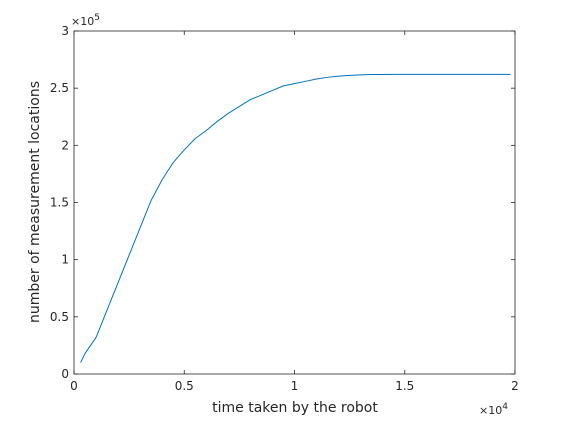 This screenshot has height=425, width=570. What do you see at coordinates (97, 18) in the screenshot?
I see `y-axis-exponent-power: 5` at bounding box center [97, 18].